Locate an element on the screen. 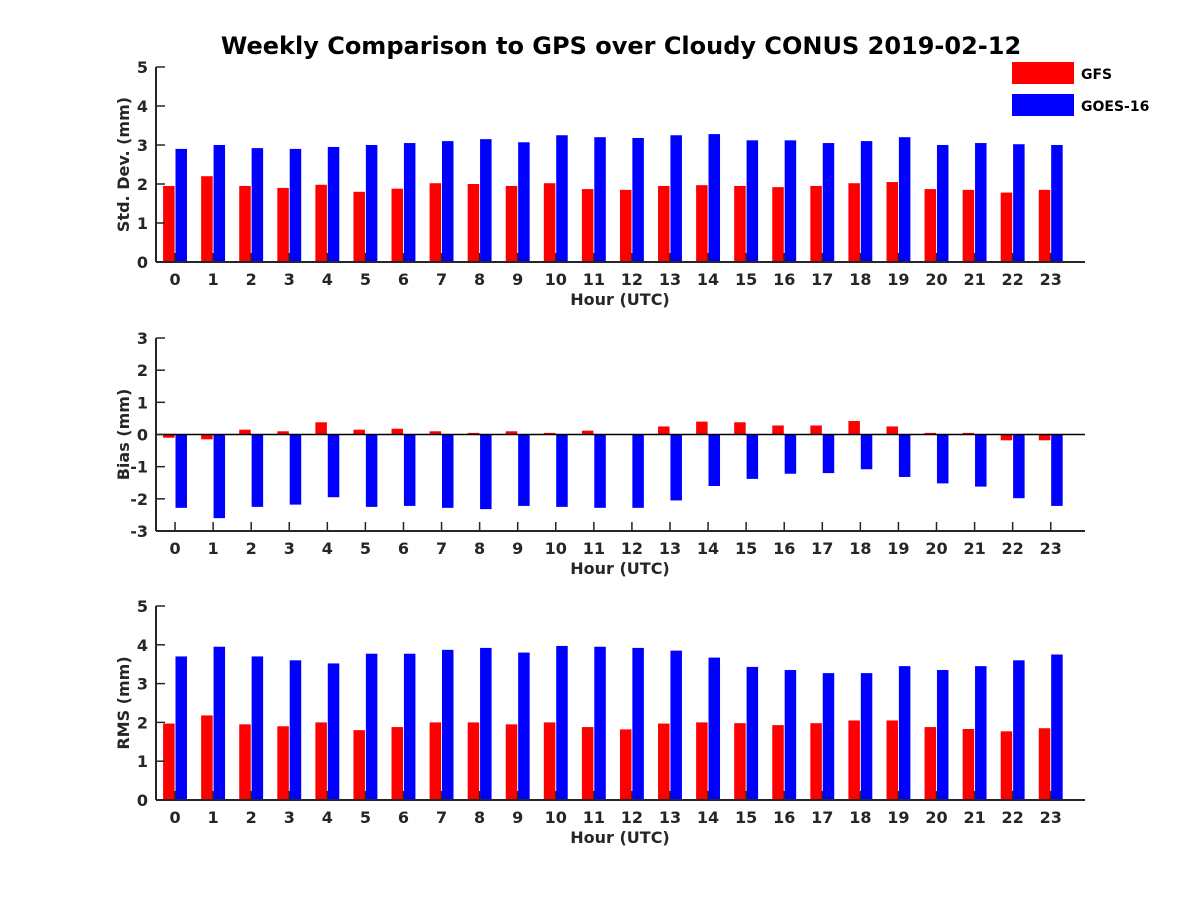  y-axis-label: Std. Dev. (mm) is located at coordinates (123, 164).